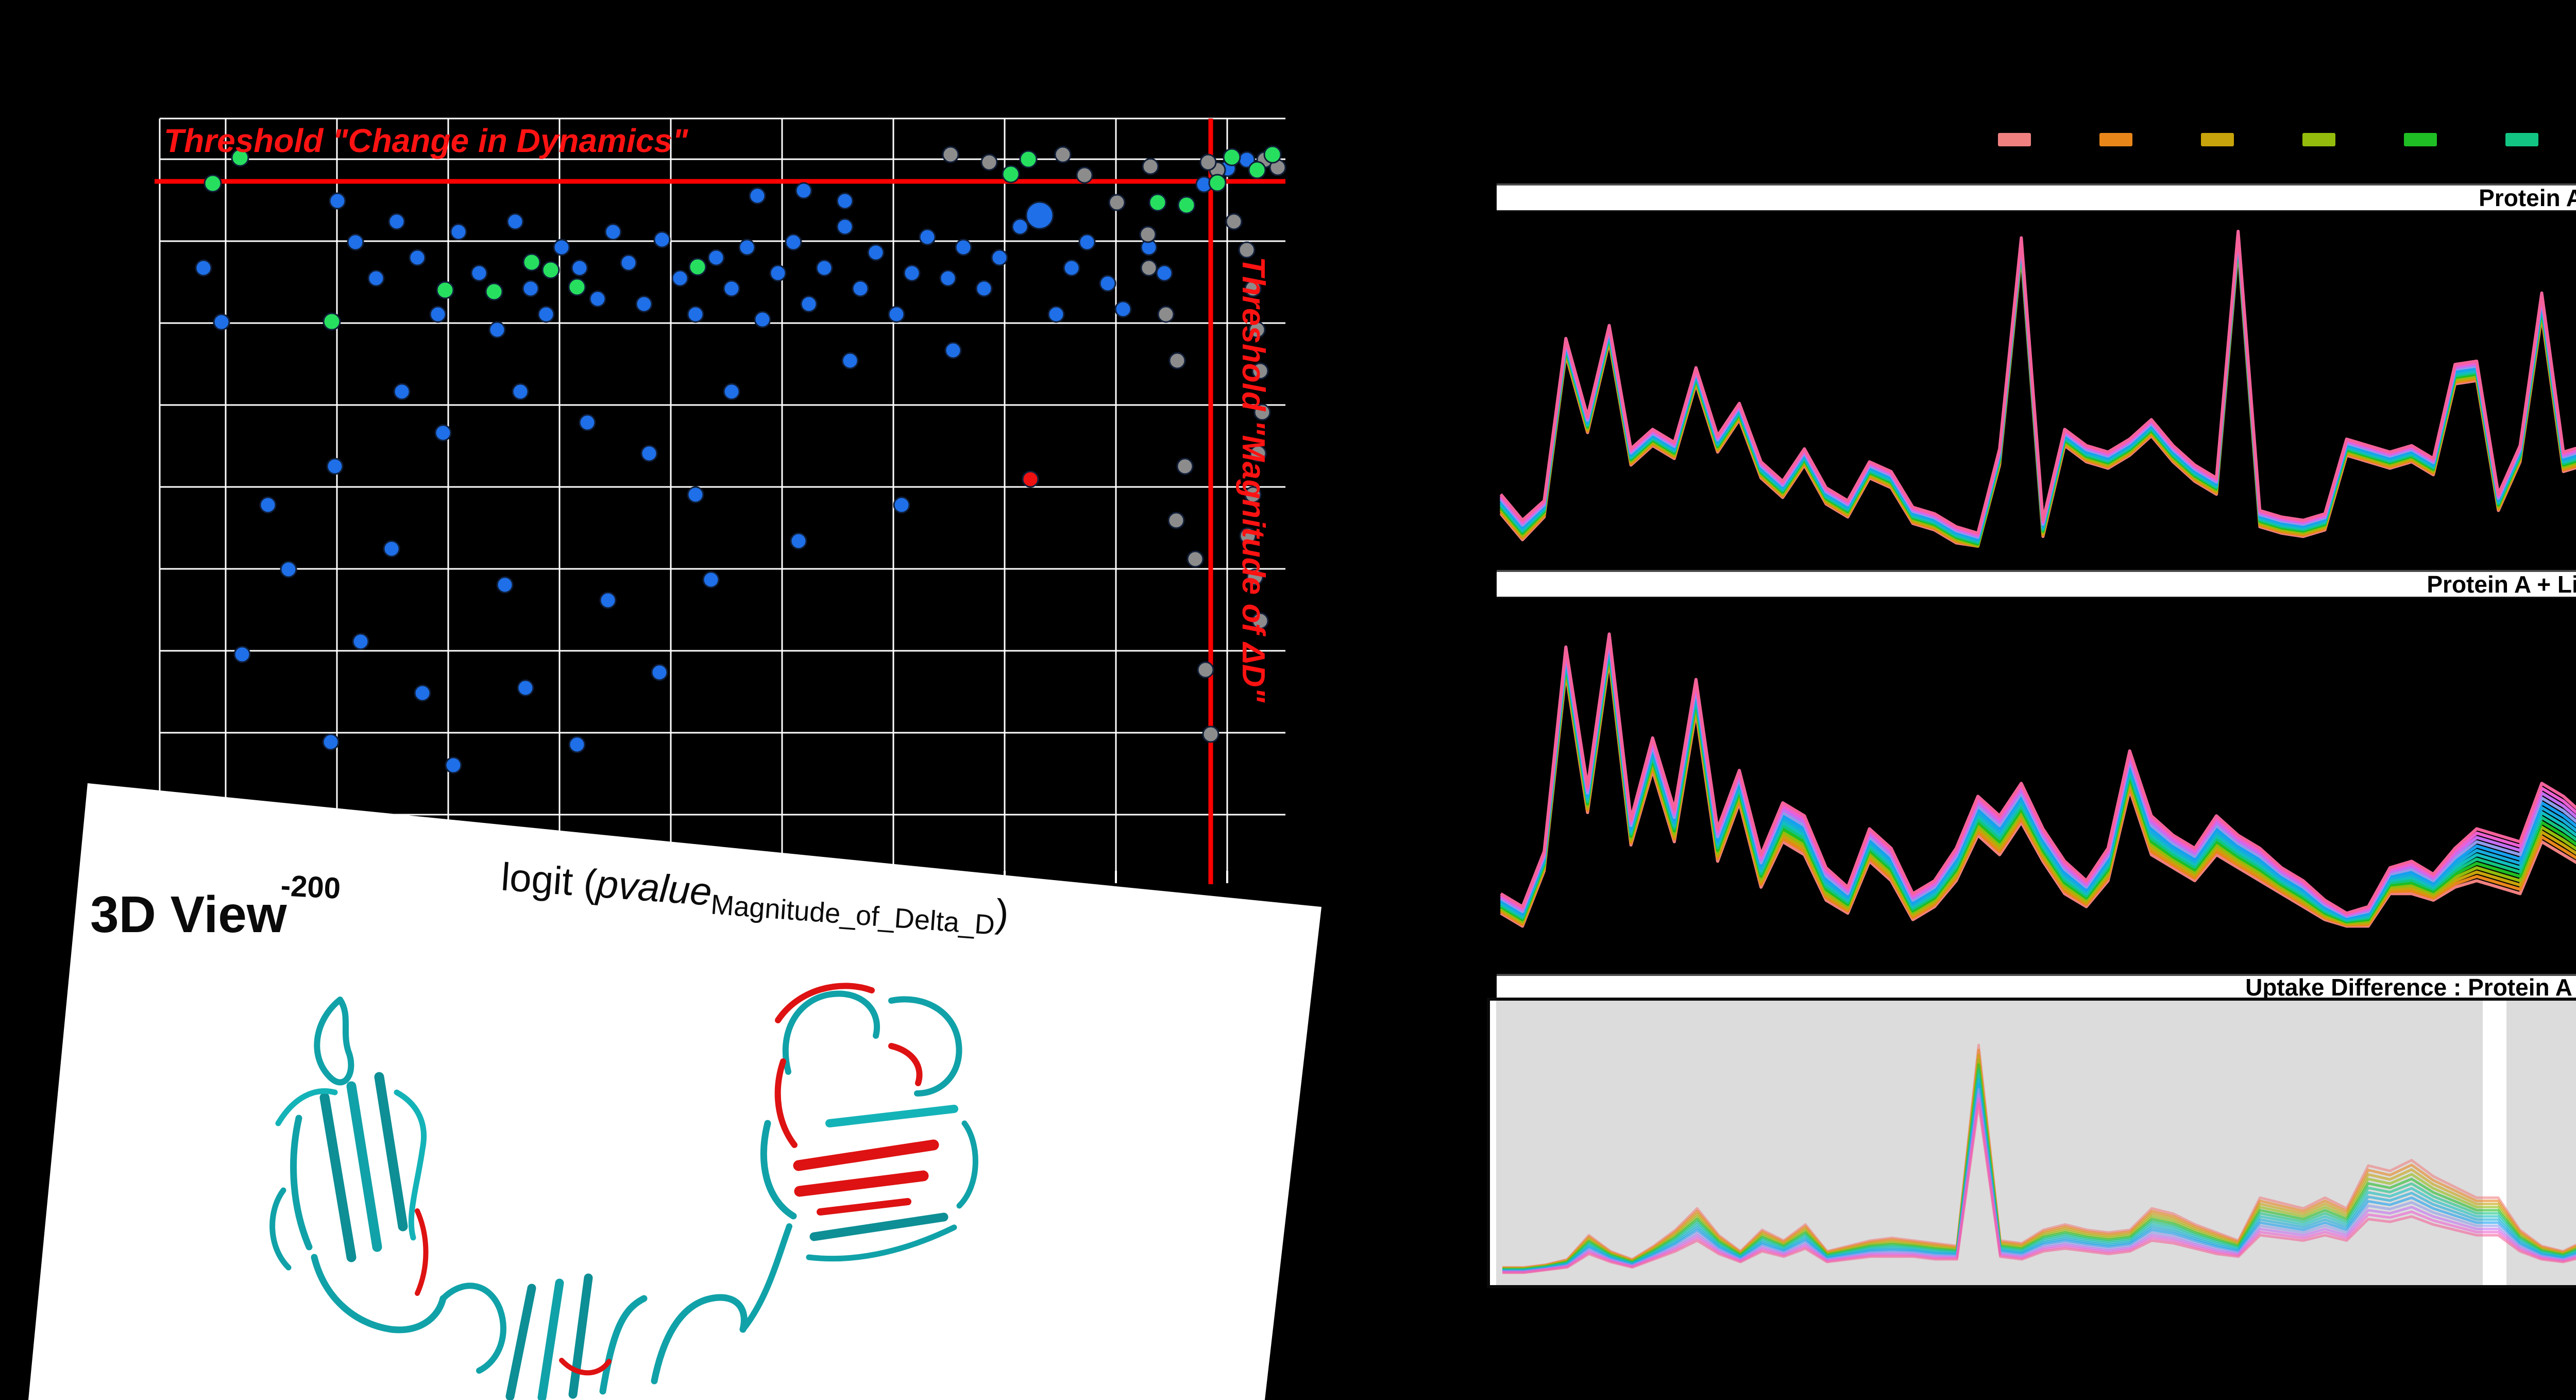 This screenshot has width=2576, height=1400. Describe the element at coordinates (2036, 584) in the screenshot. I see `panel2-title-strip: Protein A + Ligand` at that location.